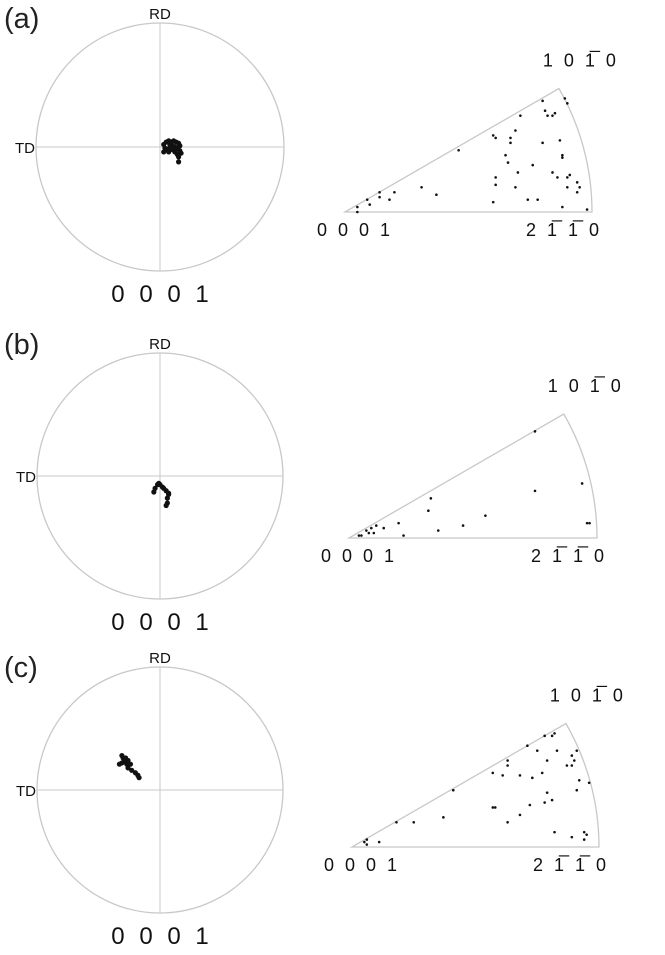 This screenshot has height=955, width=665. What do you see at coordinates (474, 785) in the screenshot?
I see `ipf-triangle` at bounding box center [474, 785].